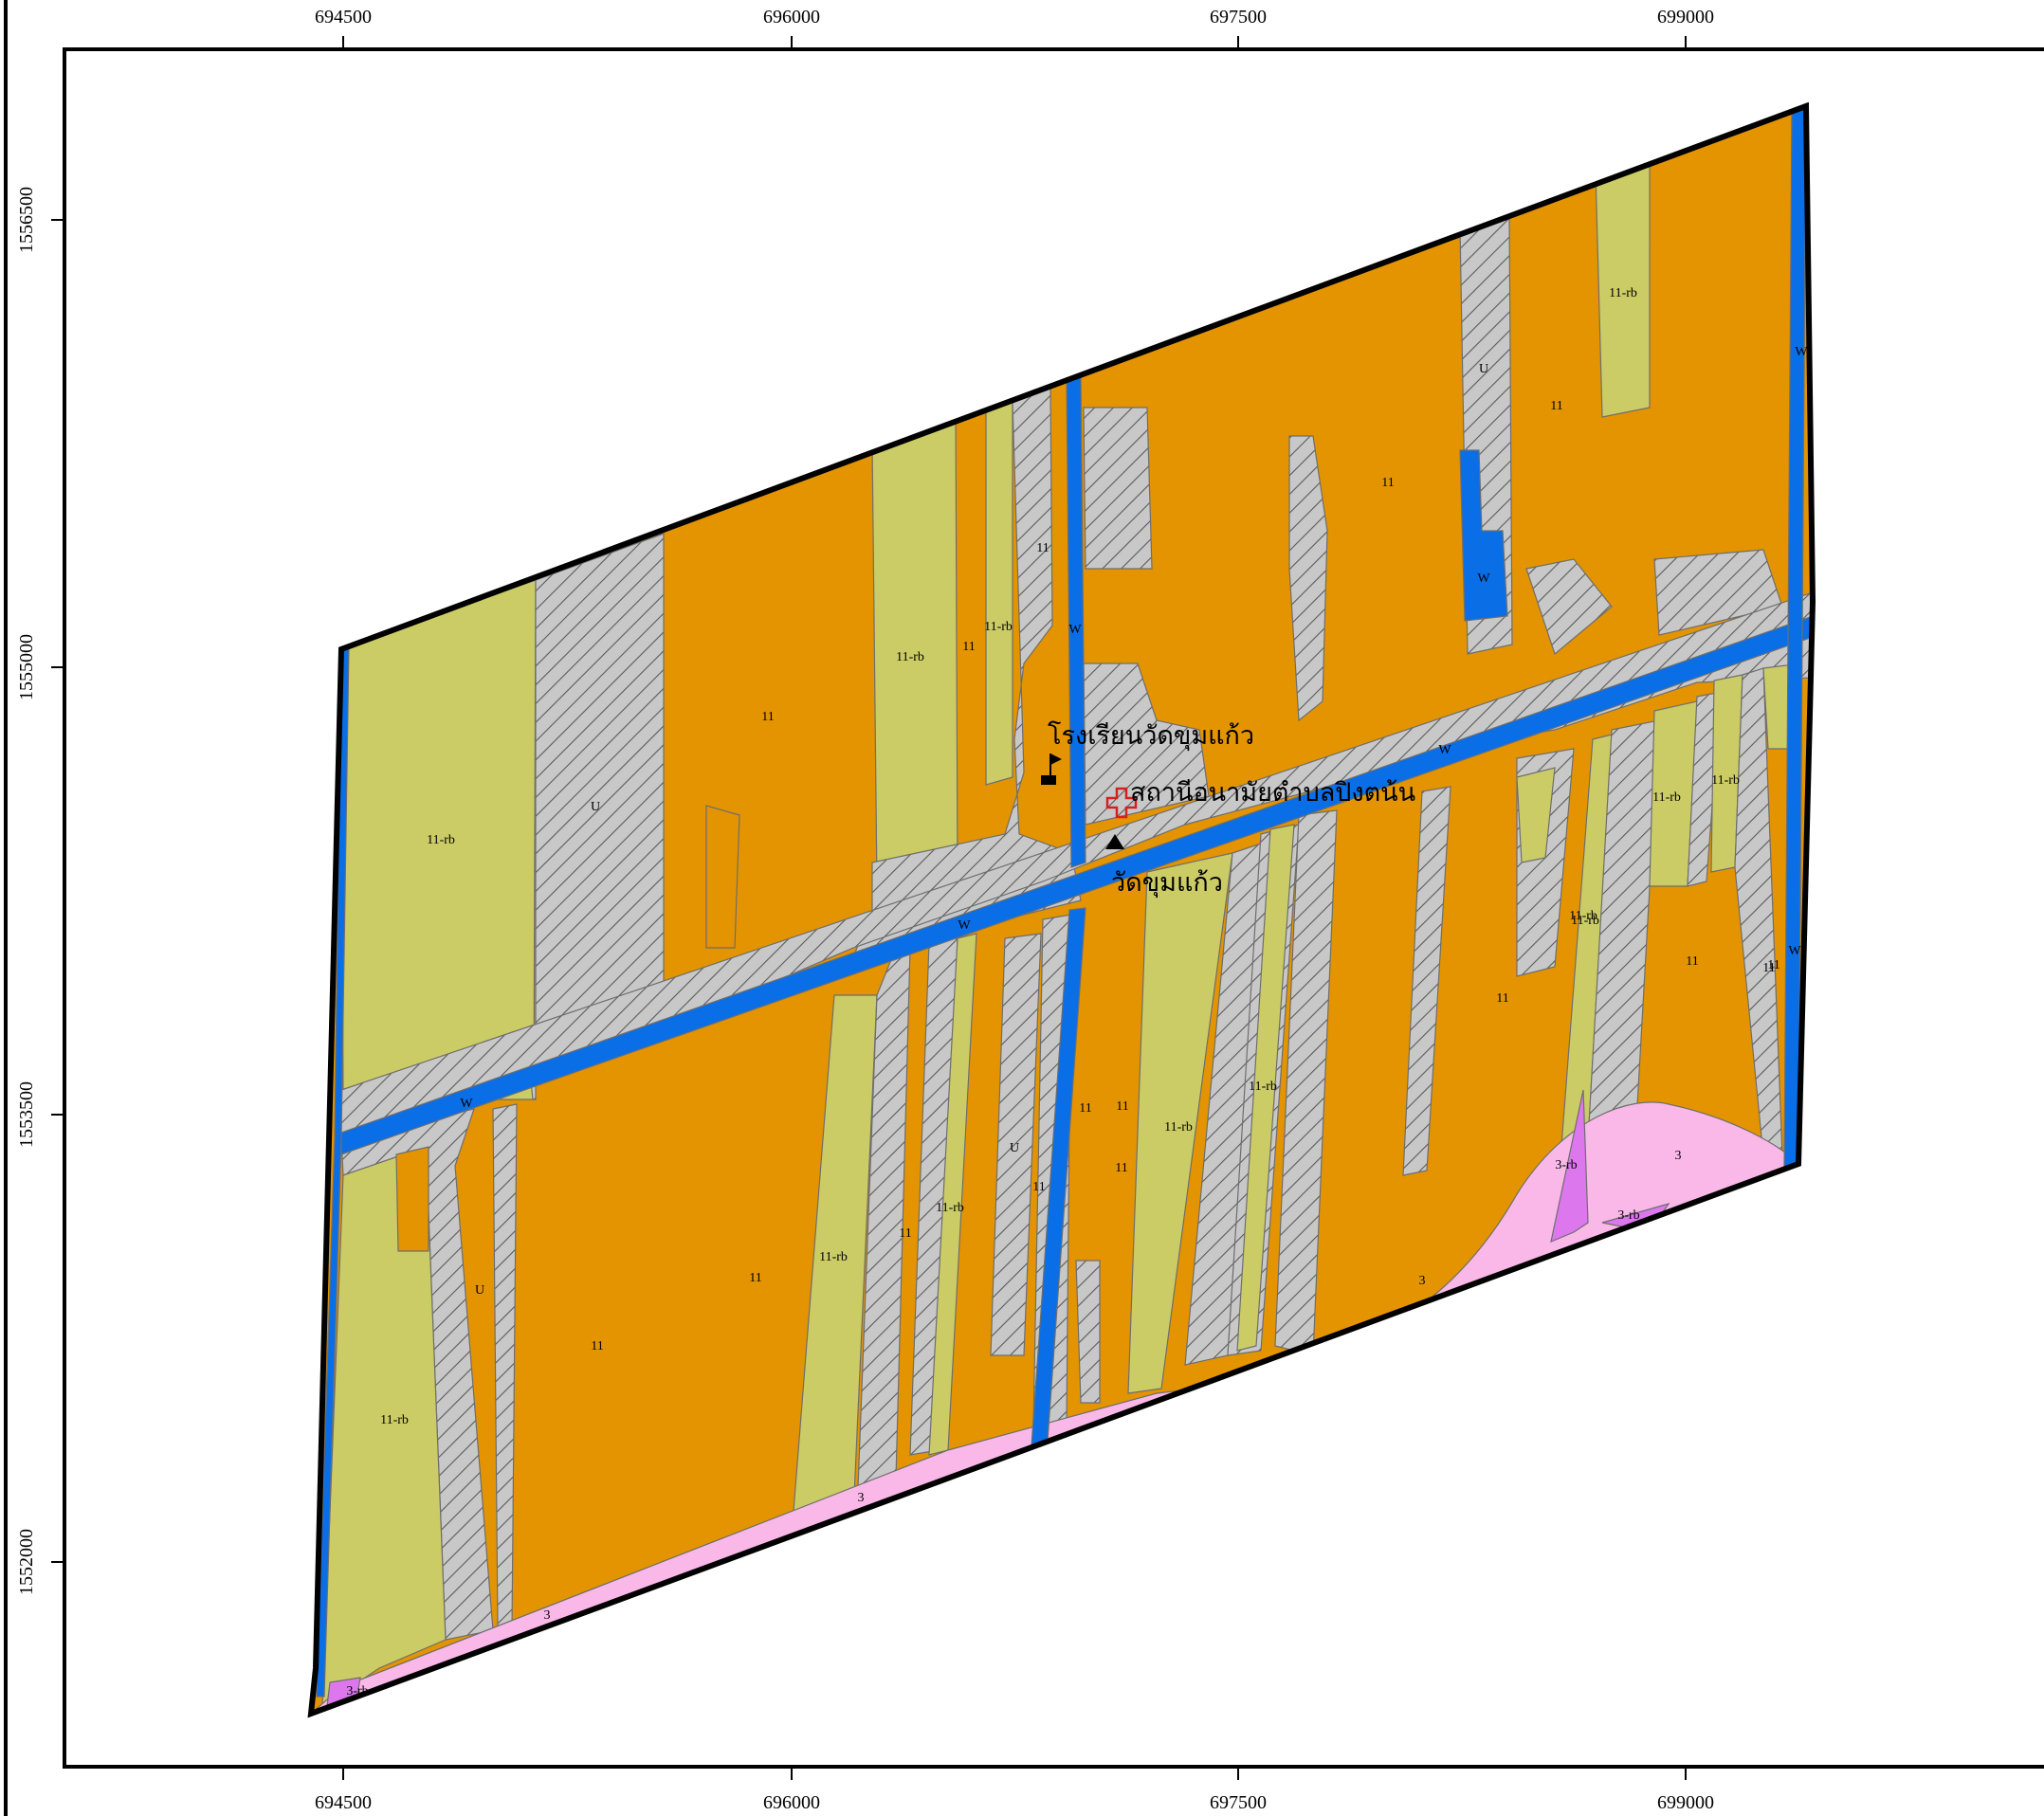 Image resolution: width=2044 pixels, height=1816 pixels. What do you see at coordinates (1014, 17) in the screenshot?
I see `top-axis-labels: 694500 696000 697500 699000` at bounding box center [1014, 17].